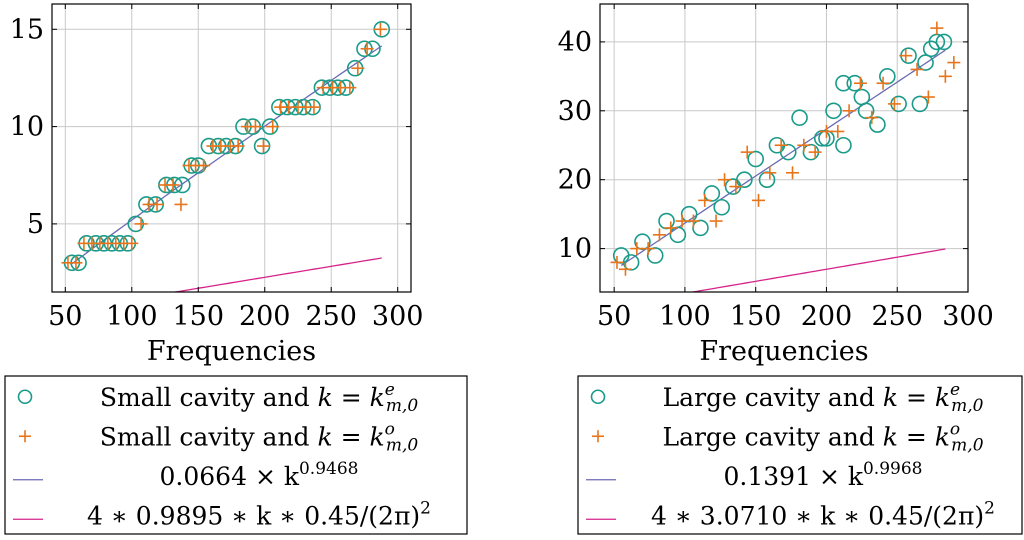  Describe the element at coordinates (955, 390) in the screenshot. I see `legend-label-superscript: e` at that location.